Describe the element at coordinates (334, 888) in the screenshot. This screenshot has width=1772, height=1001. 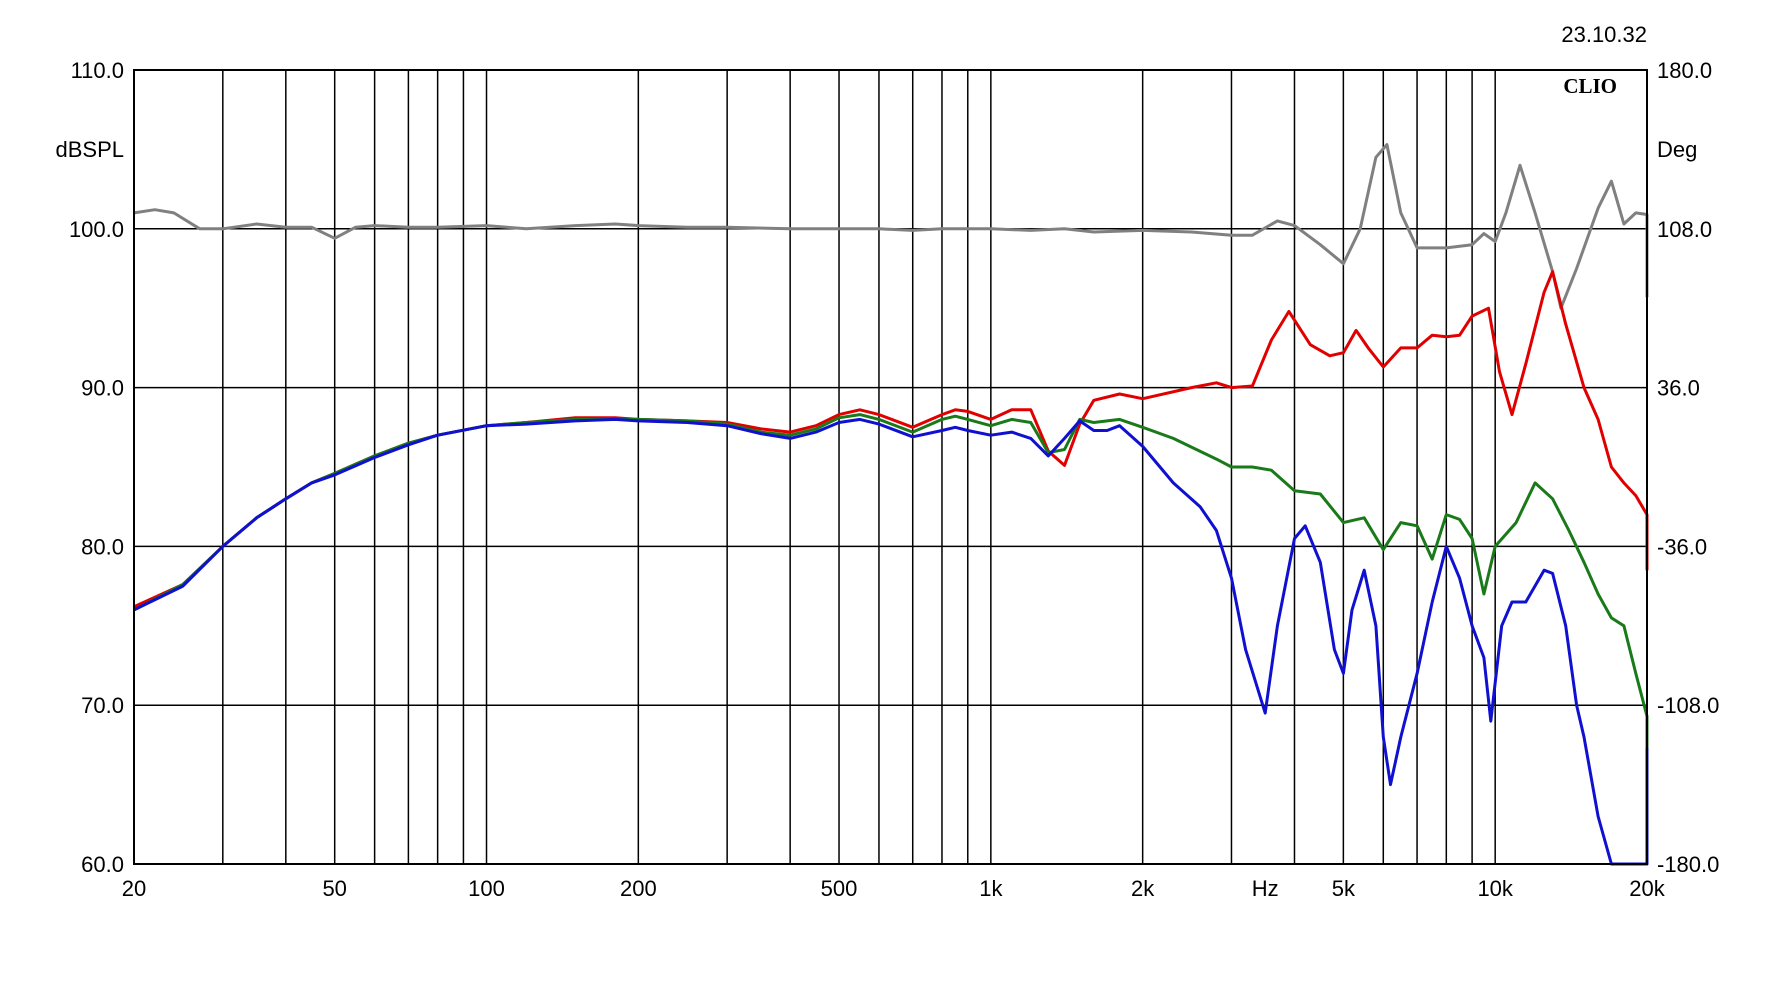
I see `x-tick-label: 50` at that location.